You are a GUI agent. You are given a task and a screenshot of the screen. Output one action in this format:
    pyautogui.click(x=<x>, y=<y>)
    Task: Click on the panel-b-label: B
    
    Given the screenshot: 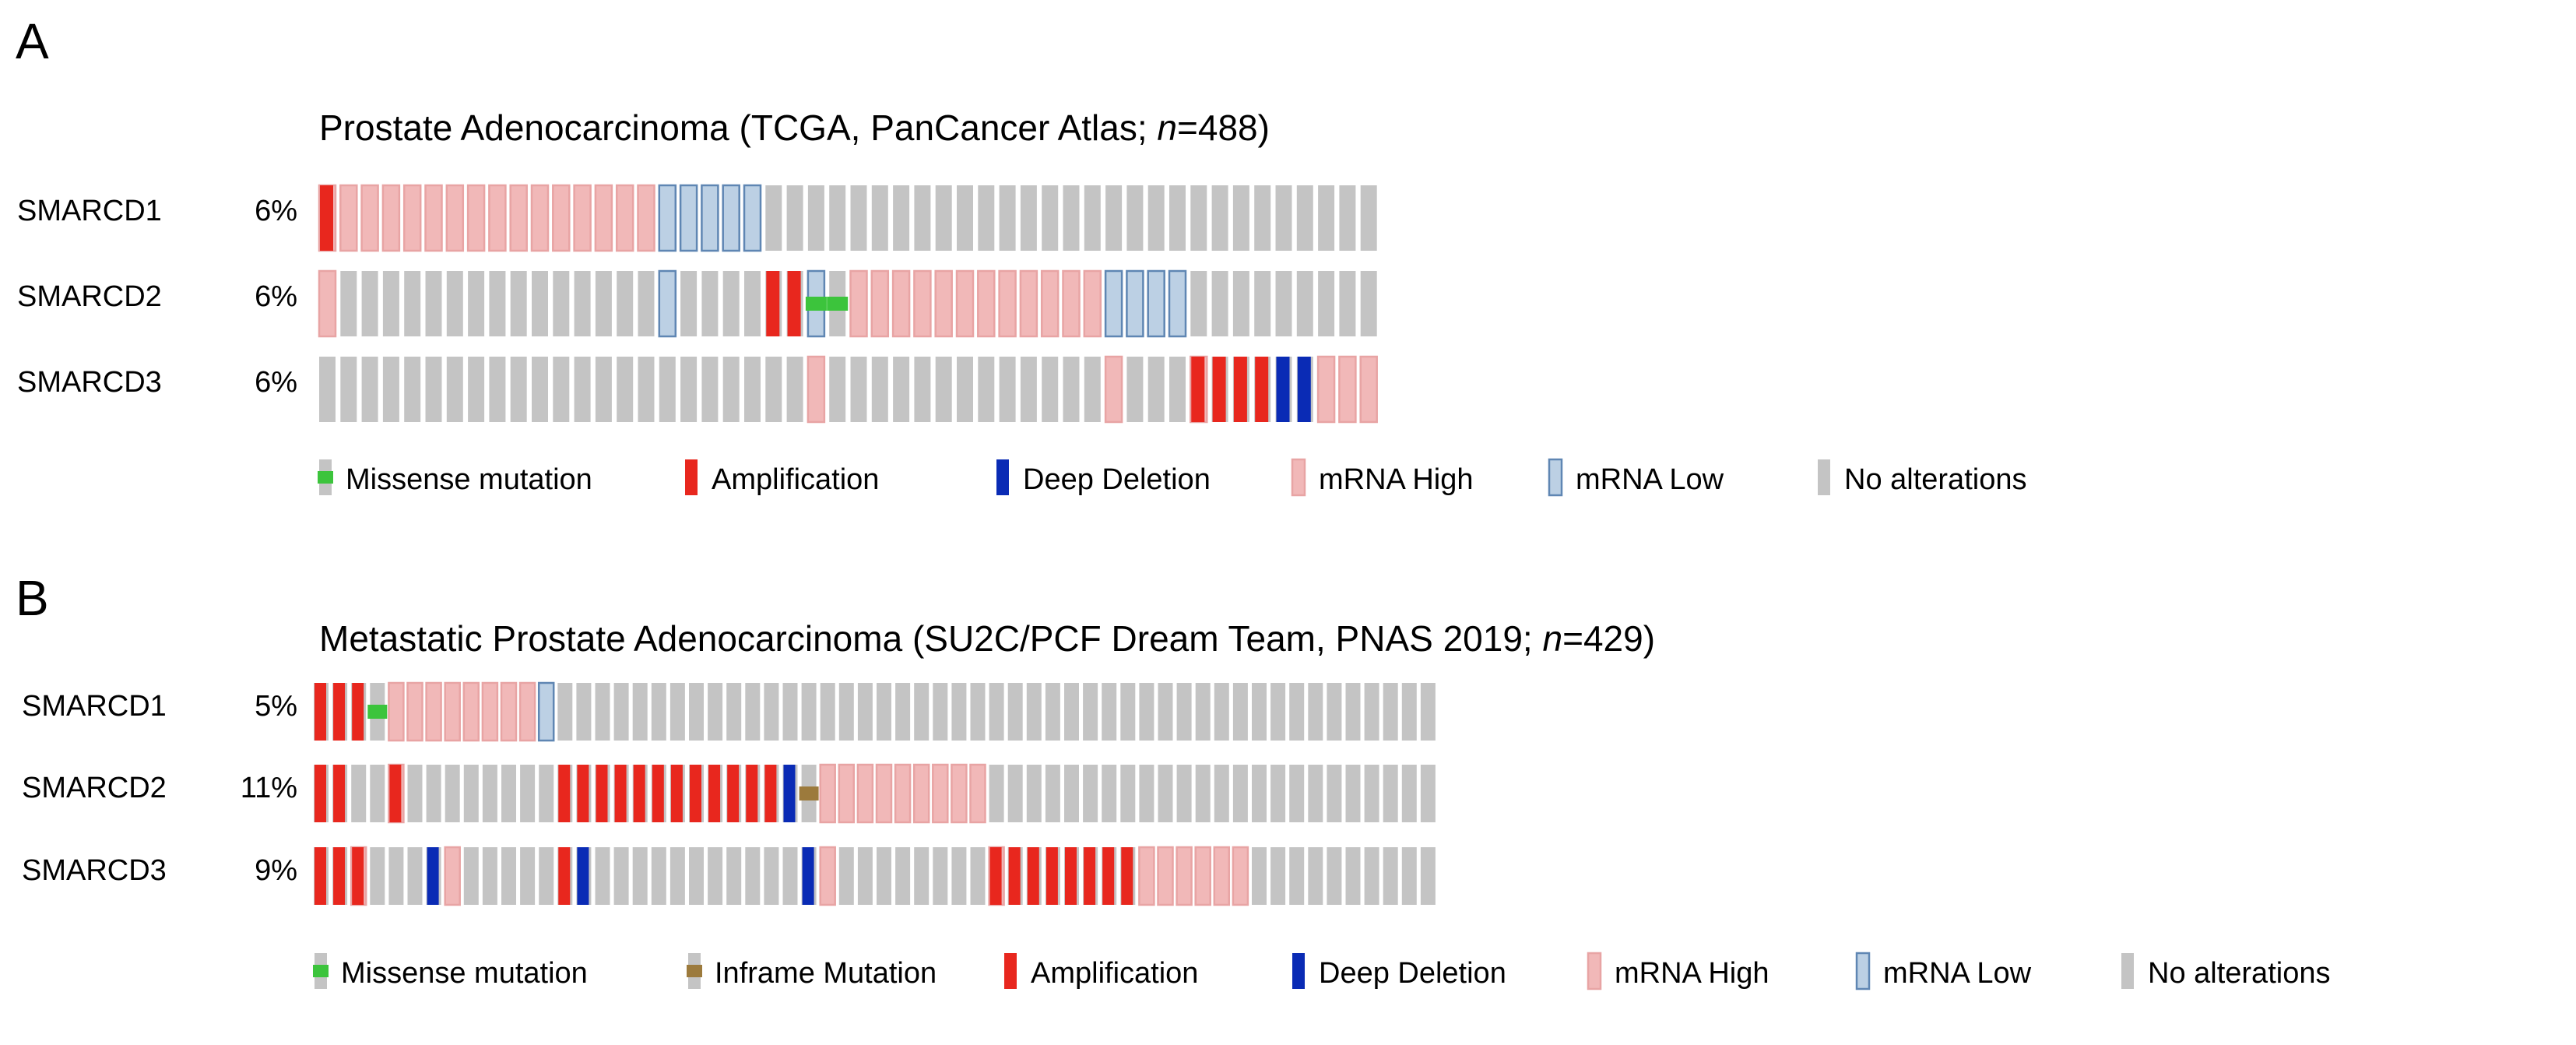 What is the action you would take?
    pyautogui.click(x=32, y=598)
    